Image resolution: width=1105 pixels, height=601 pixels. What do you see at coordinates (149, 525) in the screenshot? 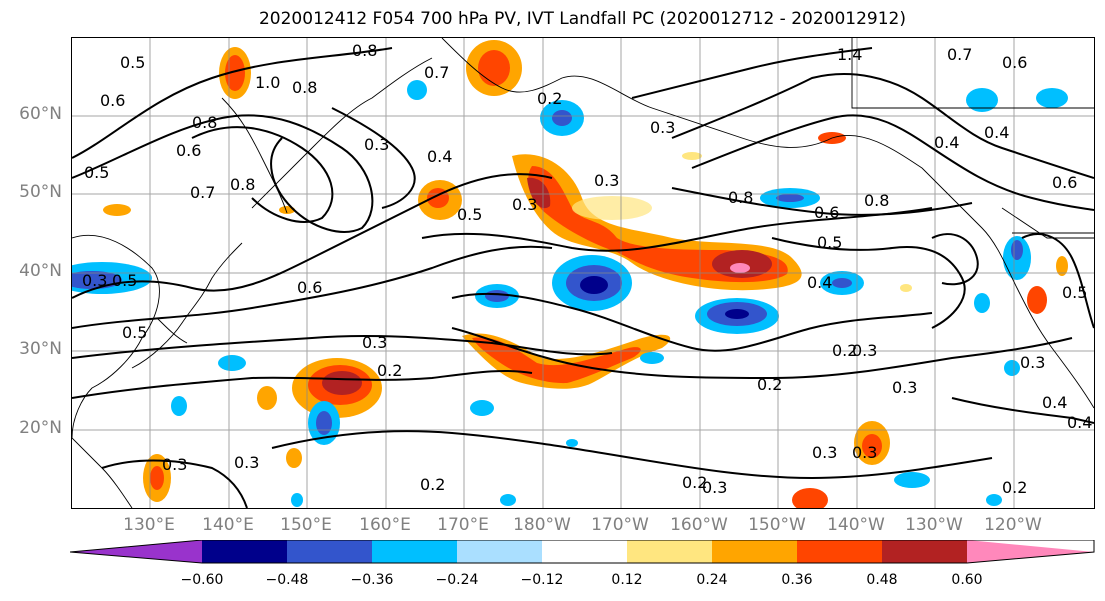
I see `lon-label-130e: 130°E` at bounding box center [149, 525].